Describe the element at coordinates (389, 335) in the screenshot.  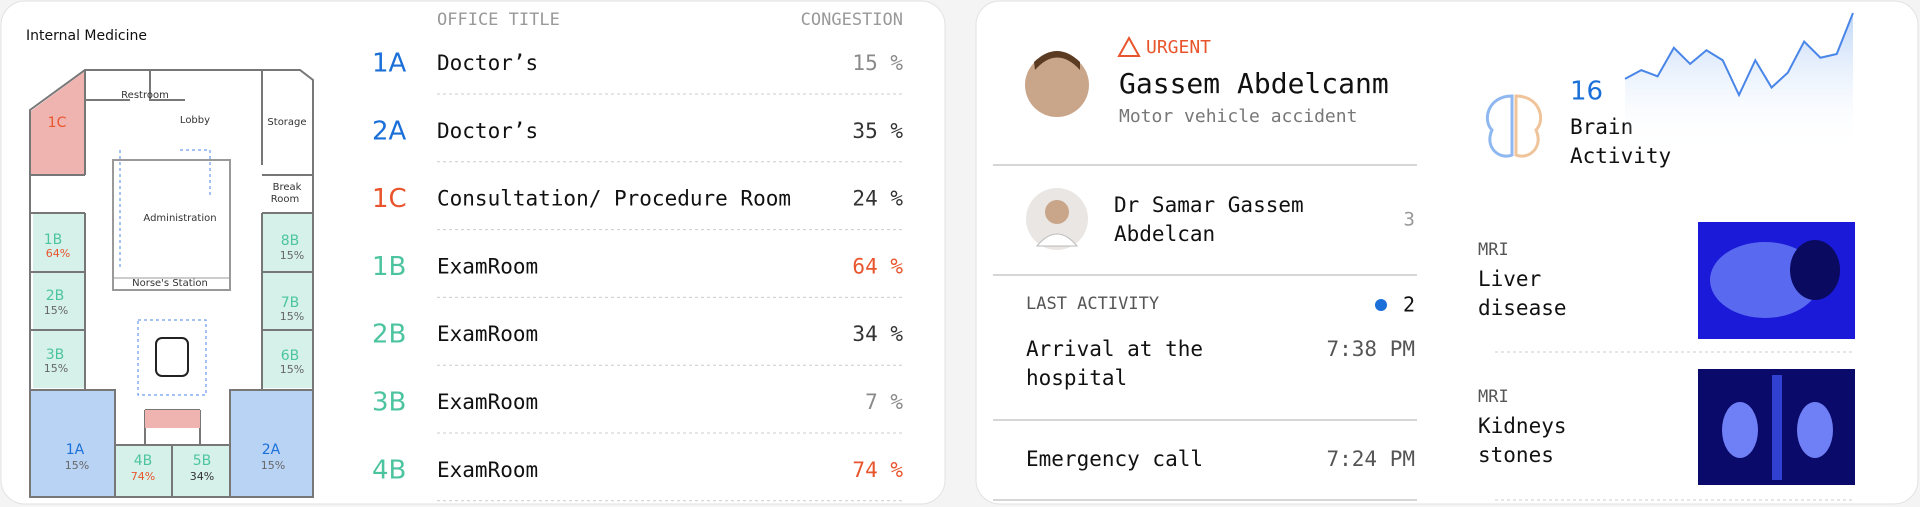
I see `row-code: 2B` at that location.